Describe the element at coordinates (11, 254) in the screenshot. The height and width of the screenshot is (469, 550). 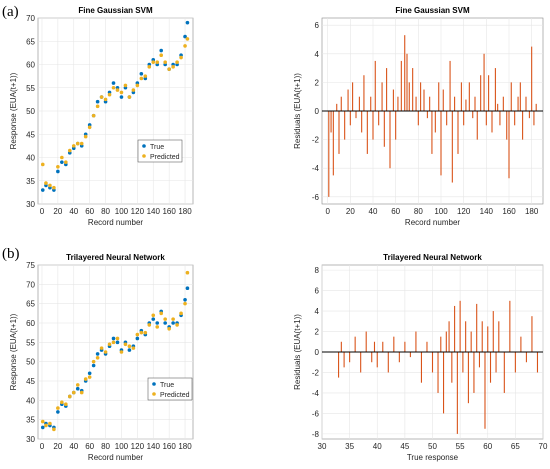
I see `panel-label-b: (b)` at that location.